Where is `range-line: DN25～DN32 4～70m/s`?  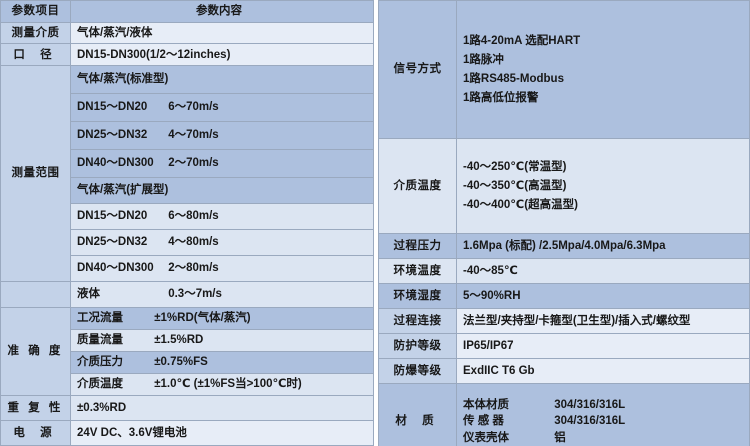
range-line: DN25～DN32 4～70m/s is located at coordinates (222, 135).